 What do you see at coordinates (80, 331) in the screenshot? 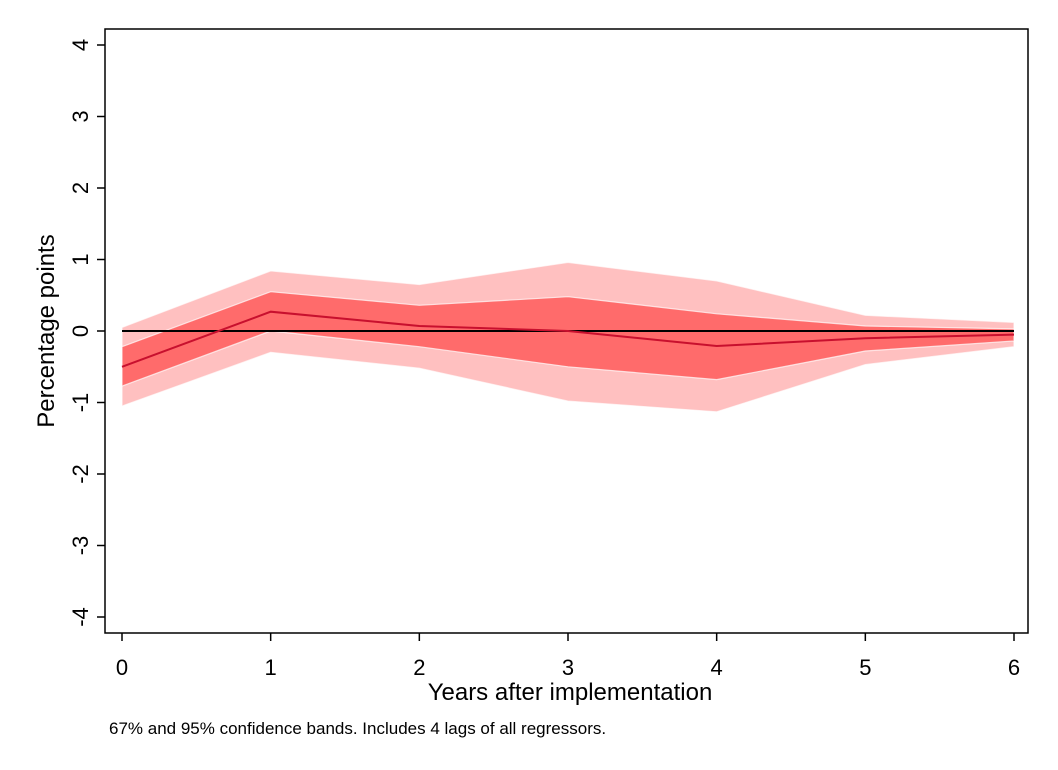
I see `y-tick-label: 0` at bounding box center [80, 331].